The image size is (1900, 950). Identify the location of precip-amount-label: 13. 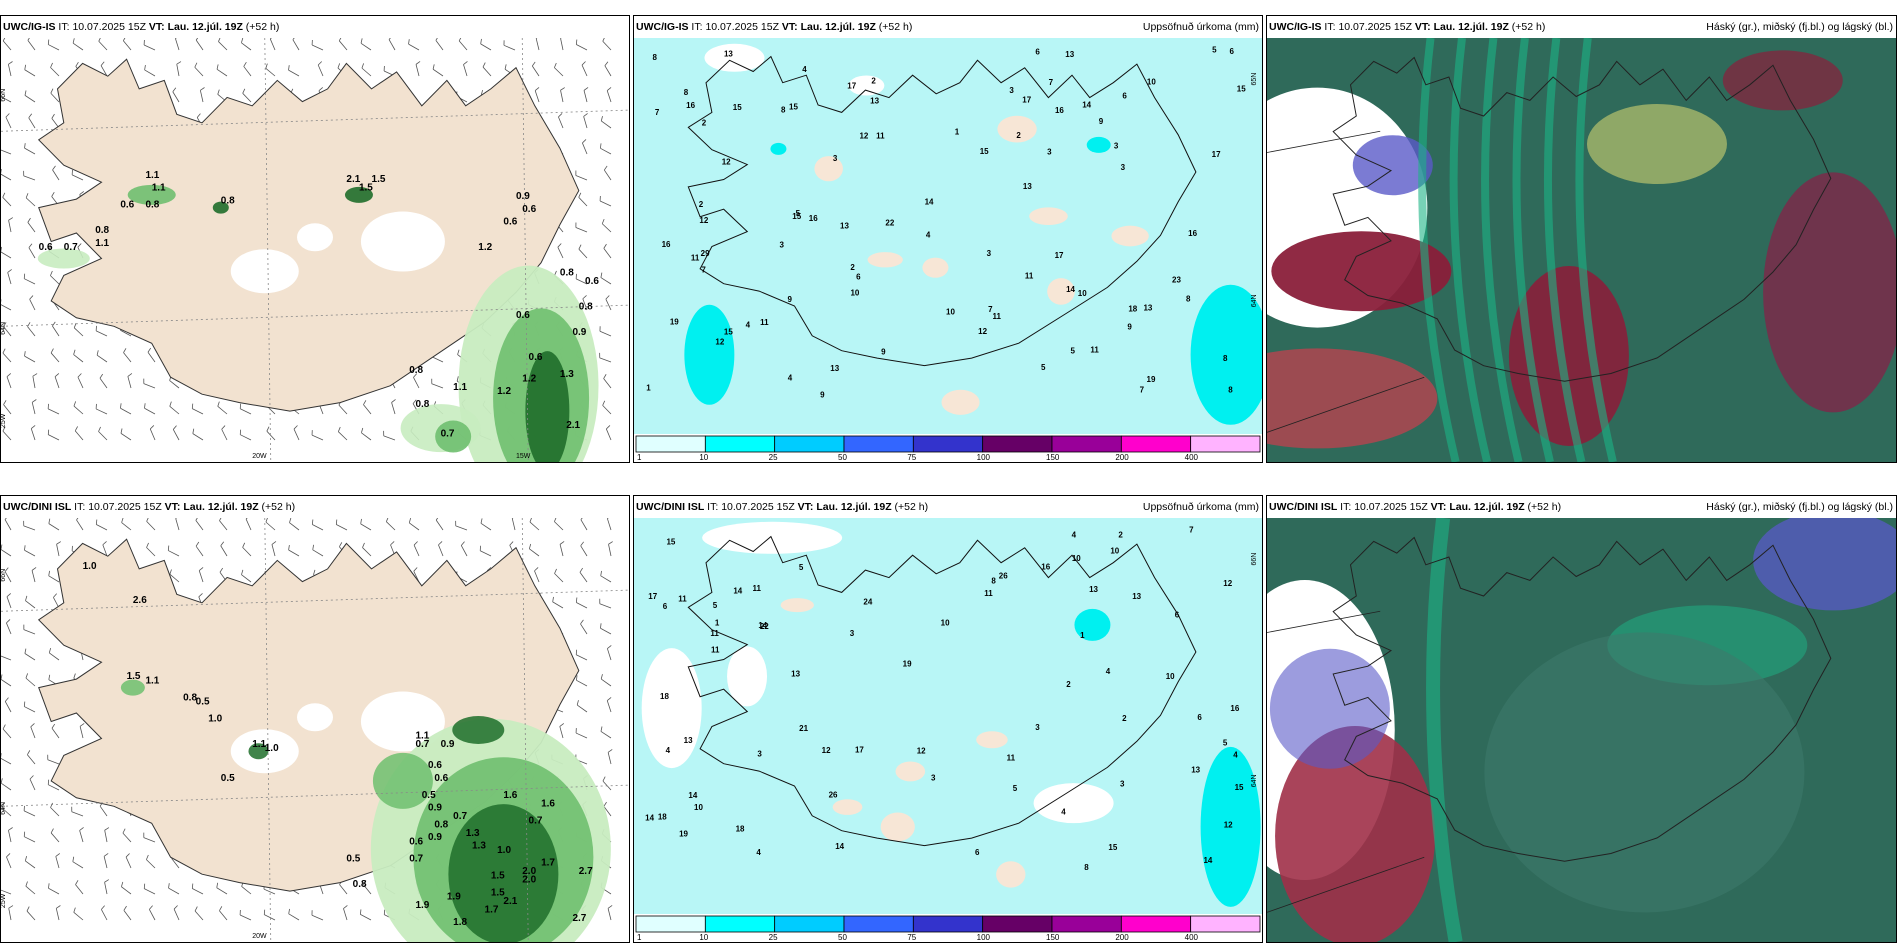
(1069, 54).